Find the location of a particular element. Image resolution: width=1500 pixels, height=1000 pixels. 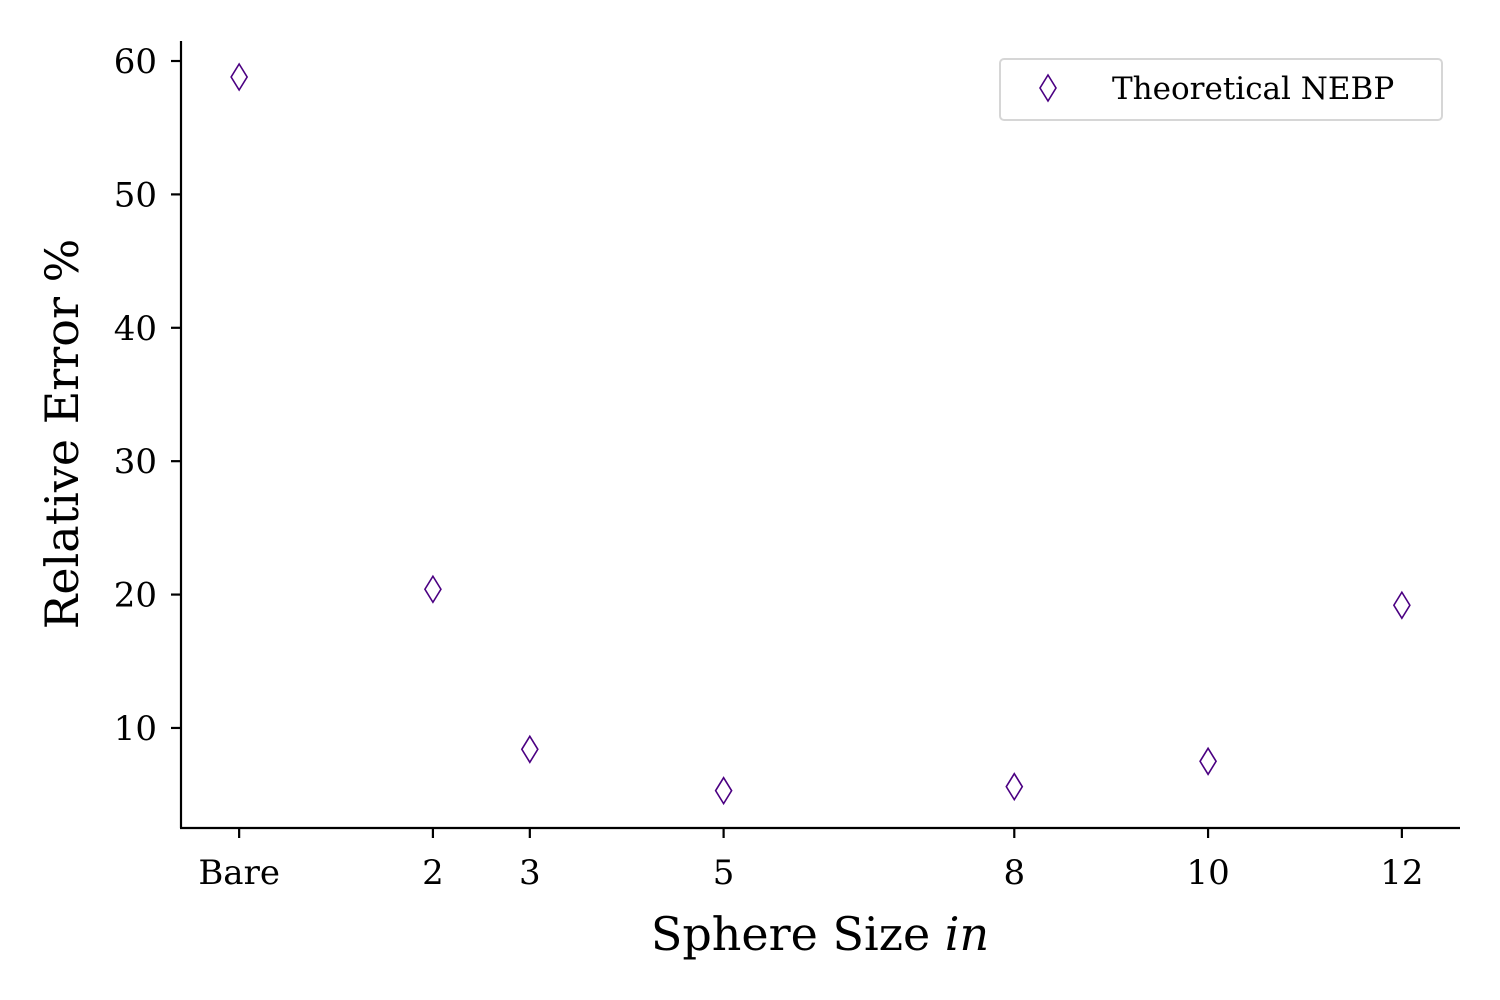

y-axis-title: Relative Error % is located at coordinates (62, 434).